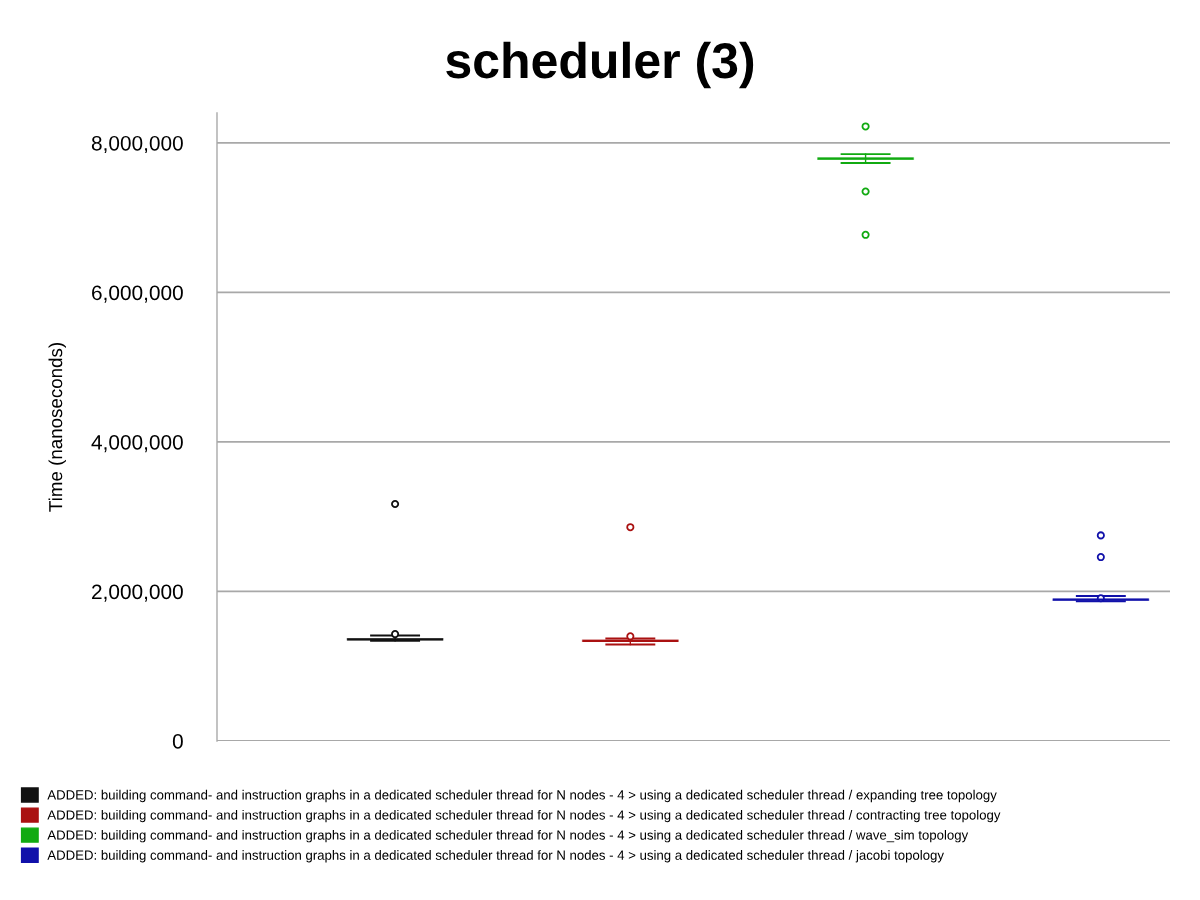 Image resolution: width=1200 pixels, height=900 pixels. Describe the element at coordinates (495, 856) in the screenshot. I see `legend-label: ADDED: building command- and instruction graphs in a dedicated scheduler thread for N nodes - 4 > using a dedicated scheduler thread / jacobi topology` at that location.